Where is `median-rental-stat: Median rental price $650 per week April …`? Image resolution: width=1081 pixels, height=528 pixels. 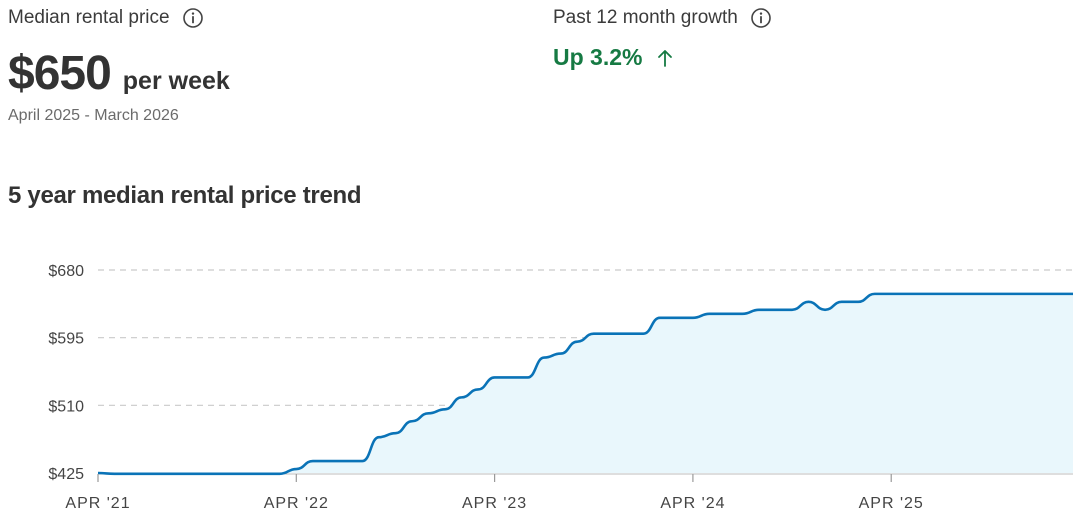
median-rental-stat: Median rental price $650 per week April … is located at coordinates (119, 62).